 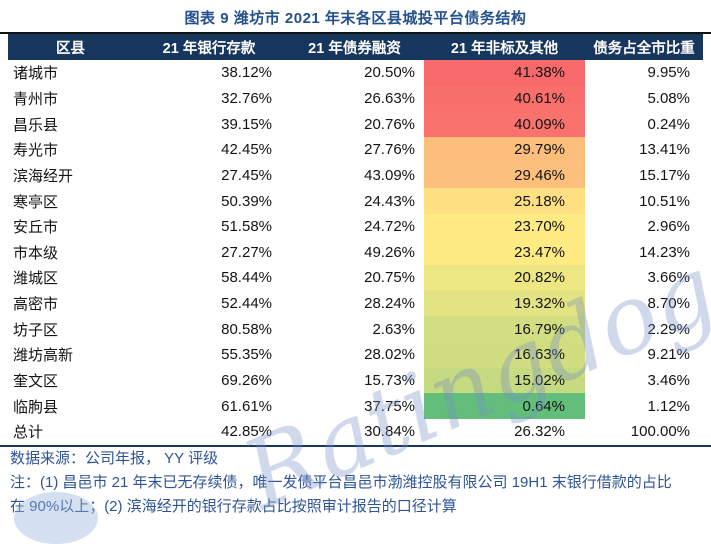 What do you see at coordinates (389, 98) in the screenshot?
I see `cell-bond-financing: 26.63%` at bounding box center [389, 98].